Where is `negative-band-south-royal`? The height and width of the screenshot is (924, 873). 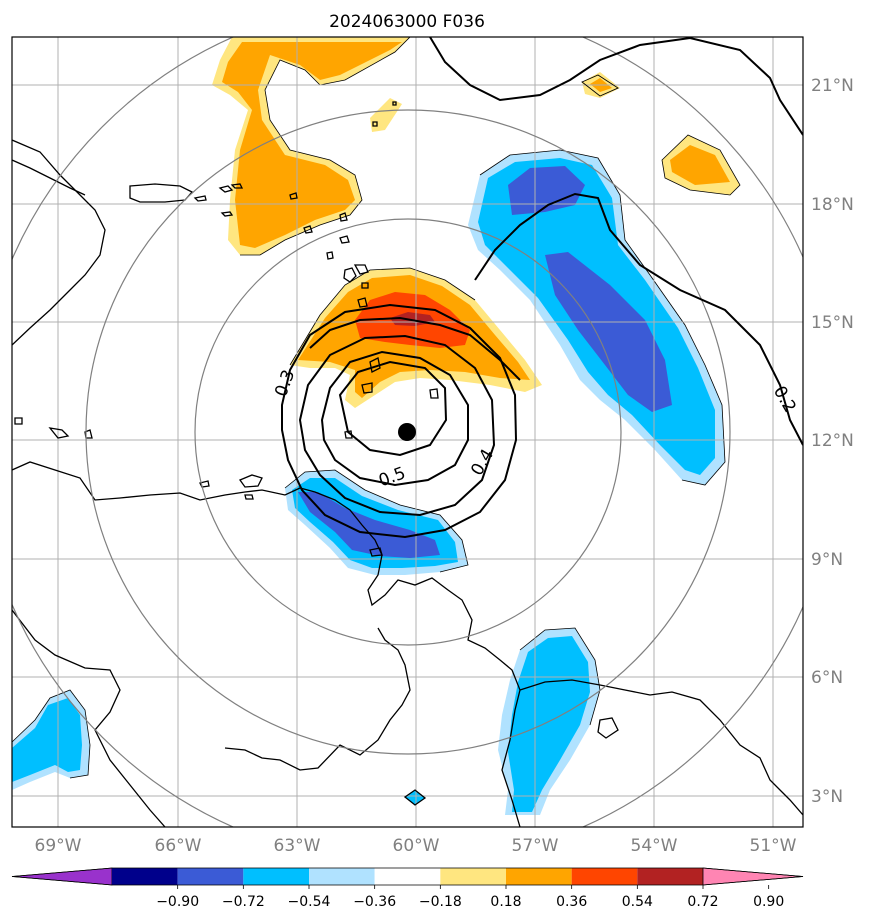 negative-band-south-royal is located at coordinates (369, 525).